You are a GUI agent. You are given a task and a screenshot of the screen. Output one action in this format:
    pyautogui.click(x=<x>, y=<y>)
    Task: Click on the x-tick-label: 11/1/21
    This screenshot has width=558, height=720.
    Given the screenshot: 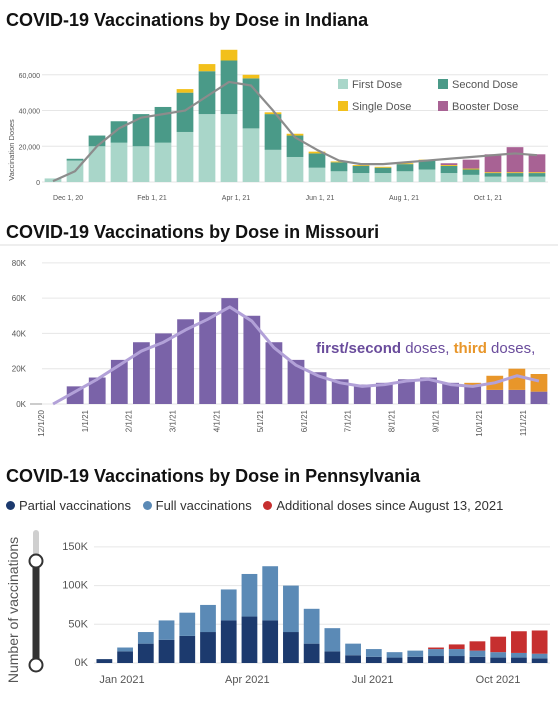 What is the action you would take?
    pyautogui.click(x=523, y=422)
    